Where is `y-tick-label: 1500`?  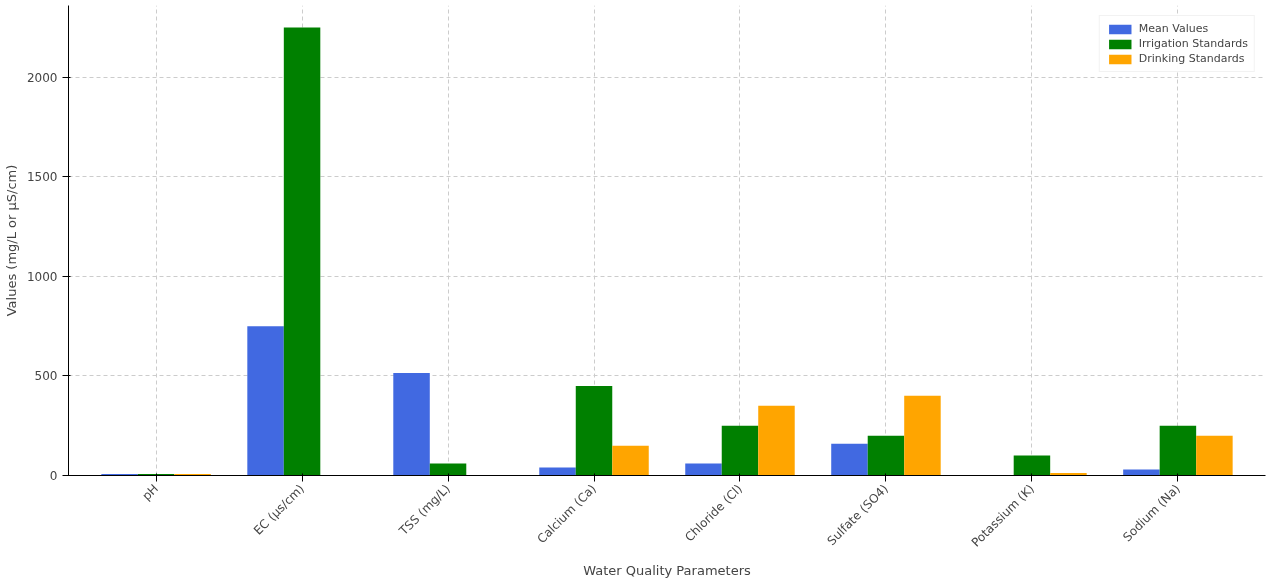
y-tick-label: 1500 is located at coordinates (42, 177).